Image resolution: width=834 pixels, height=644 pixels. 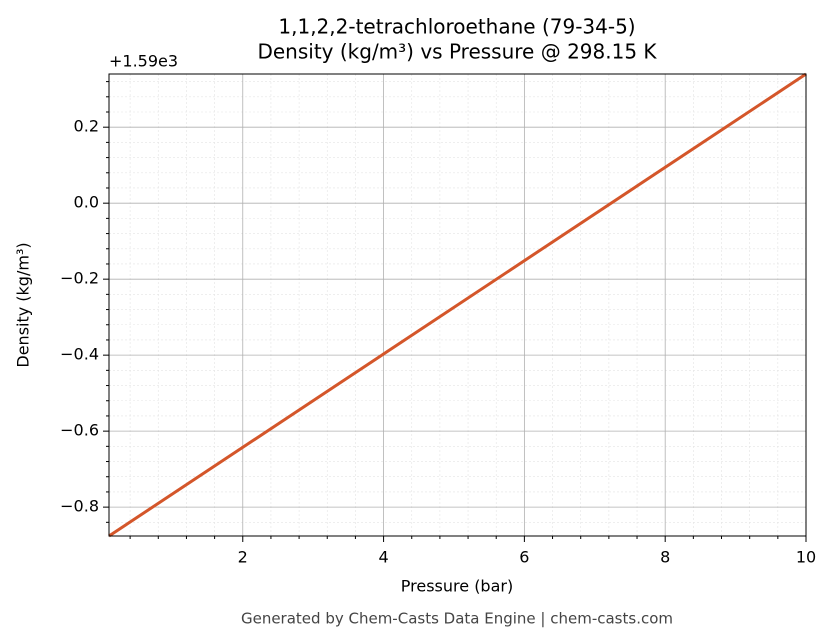 What do you see at coordinates (665, 557) in the screenshot?
I see `x-tick-label: 8` at bounding box center [665, 557].